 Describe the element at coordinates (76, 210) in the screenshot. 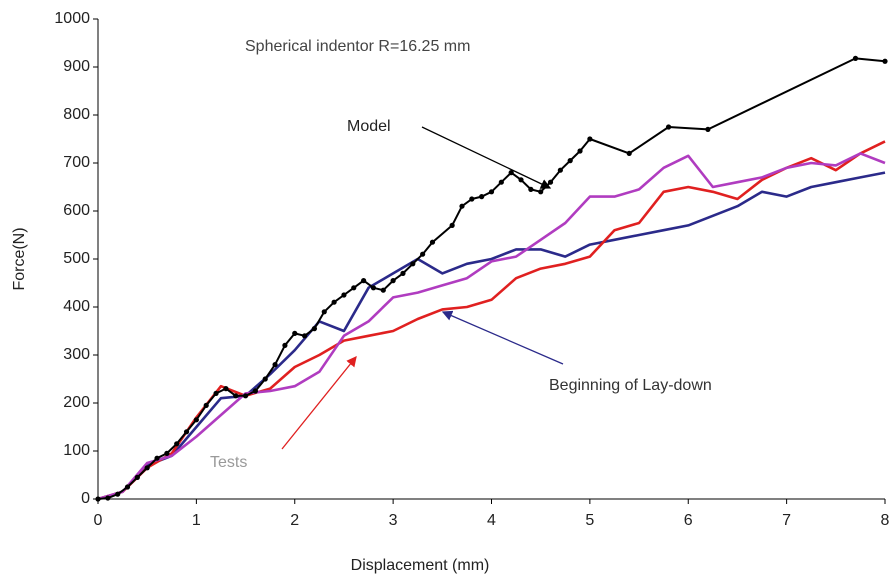

I see `y-tick-label: 600` at that location.